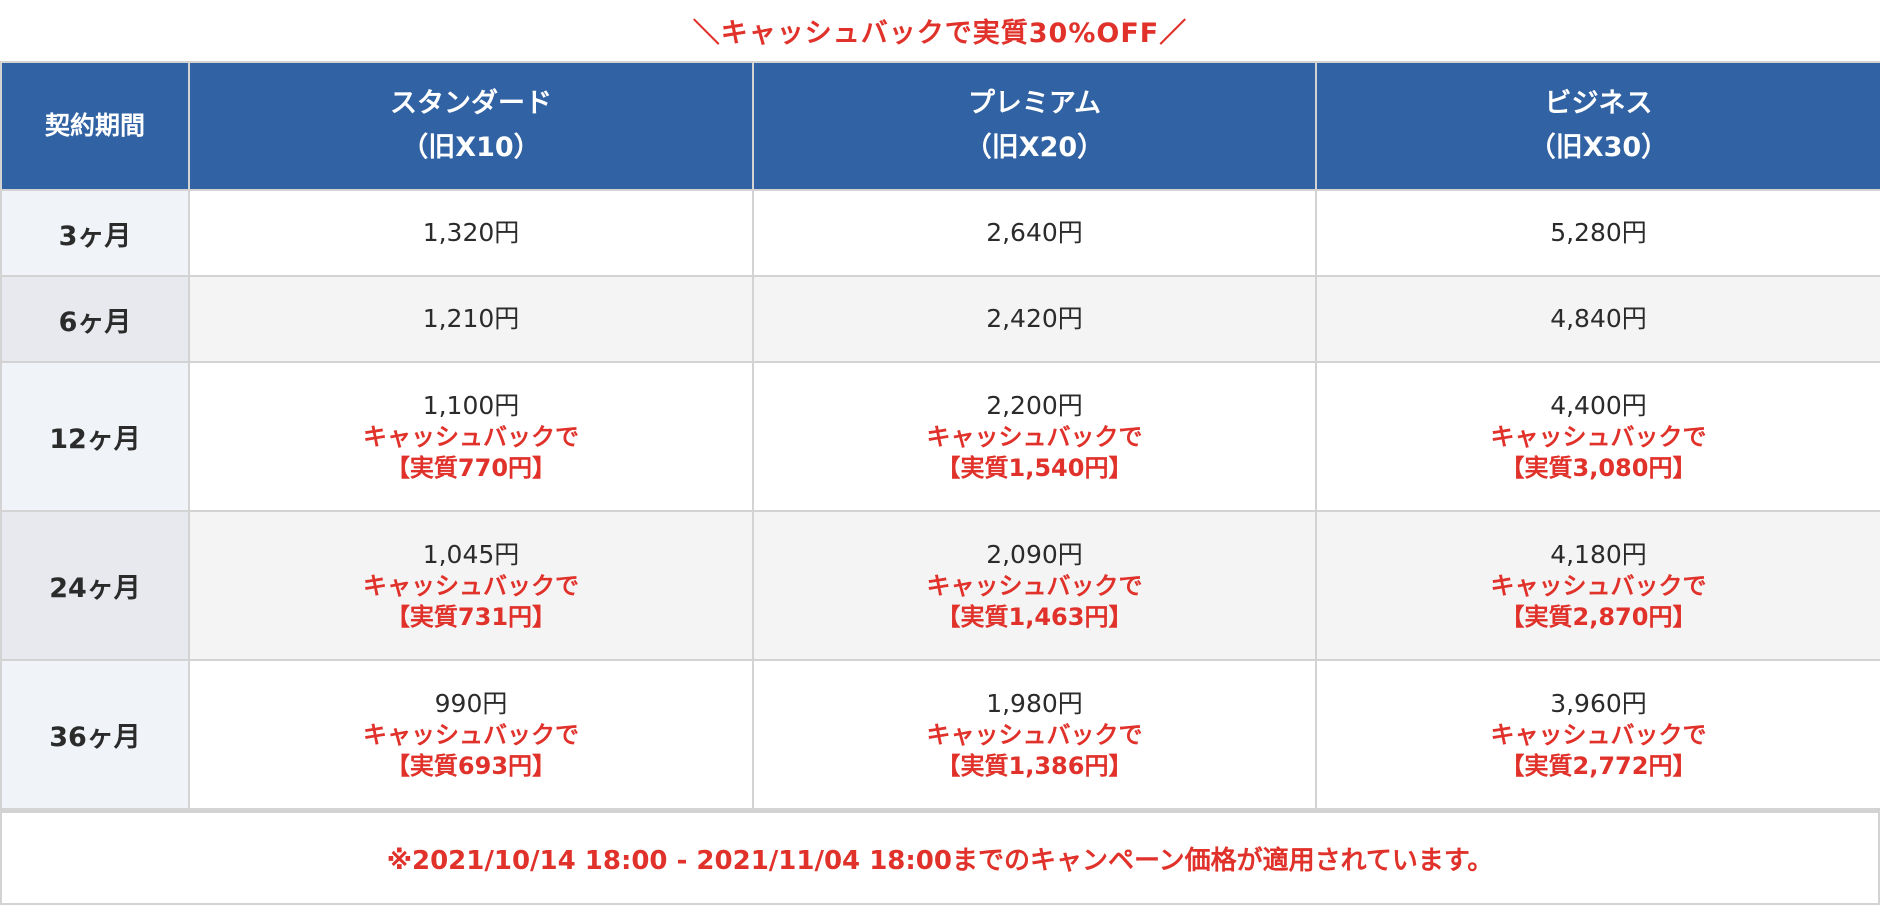  Describe the element at coordinates (471, 467) in the screenshot. I see `effective-price: 【実質770円】` at that location.